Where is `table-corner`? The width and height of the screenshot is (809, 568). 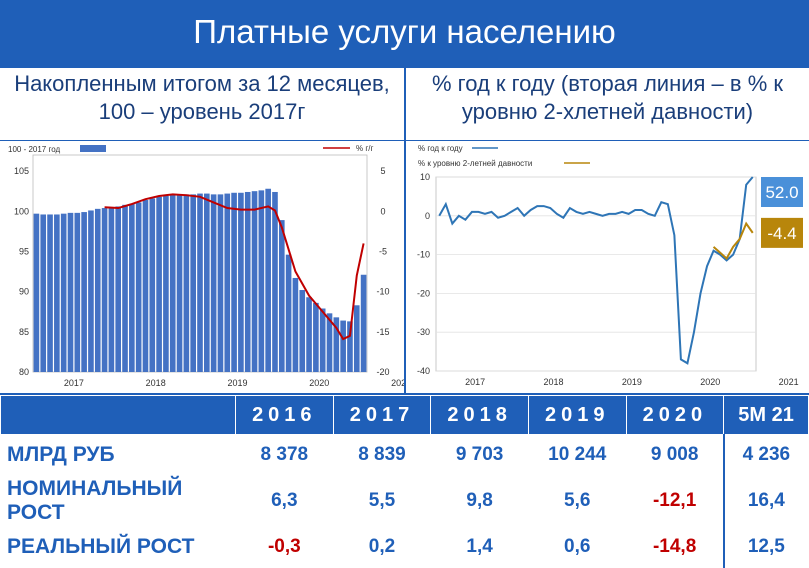 table-corner is located at coordinates (118, 415).